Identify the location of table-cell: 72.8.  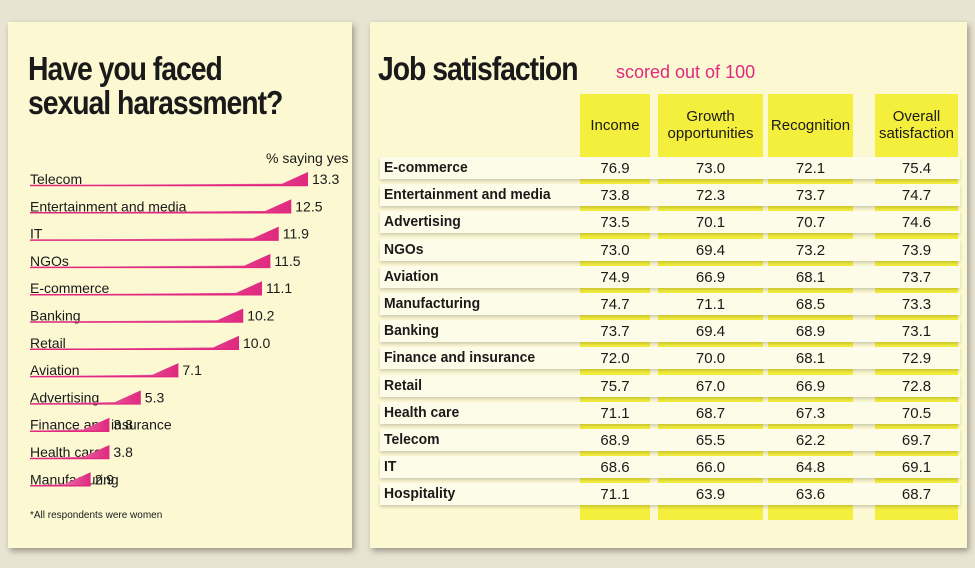
(916, 386).